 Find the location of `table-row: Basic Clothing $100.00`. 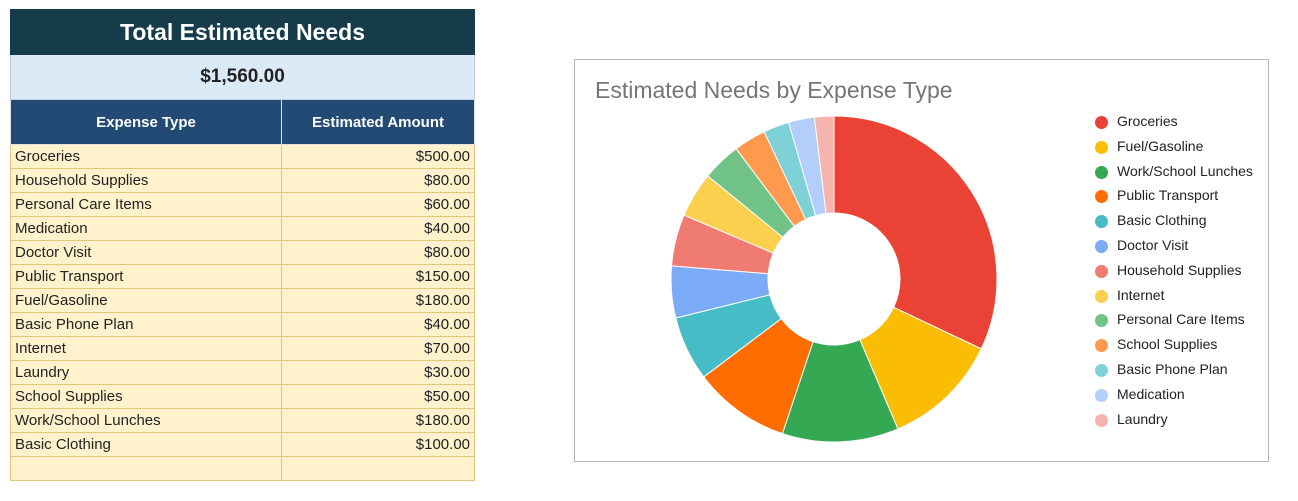

table-row: Basic Clothing $100.00 is located at coordinates (243, 444).